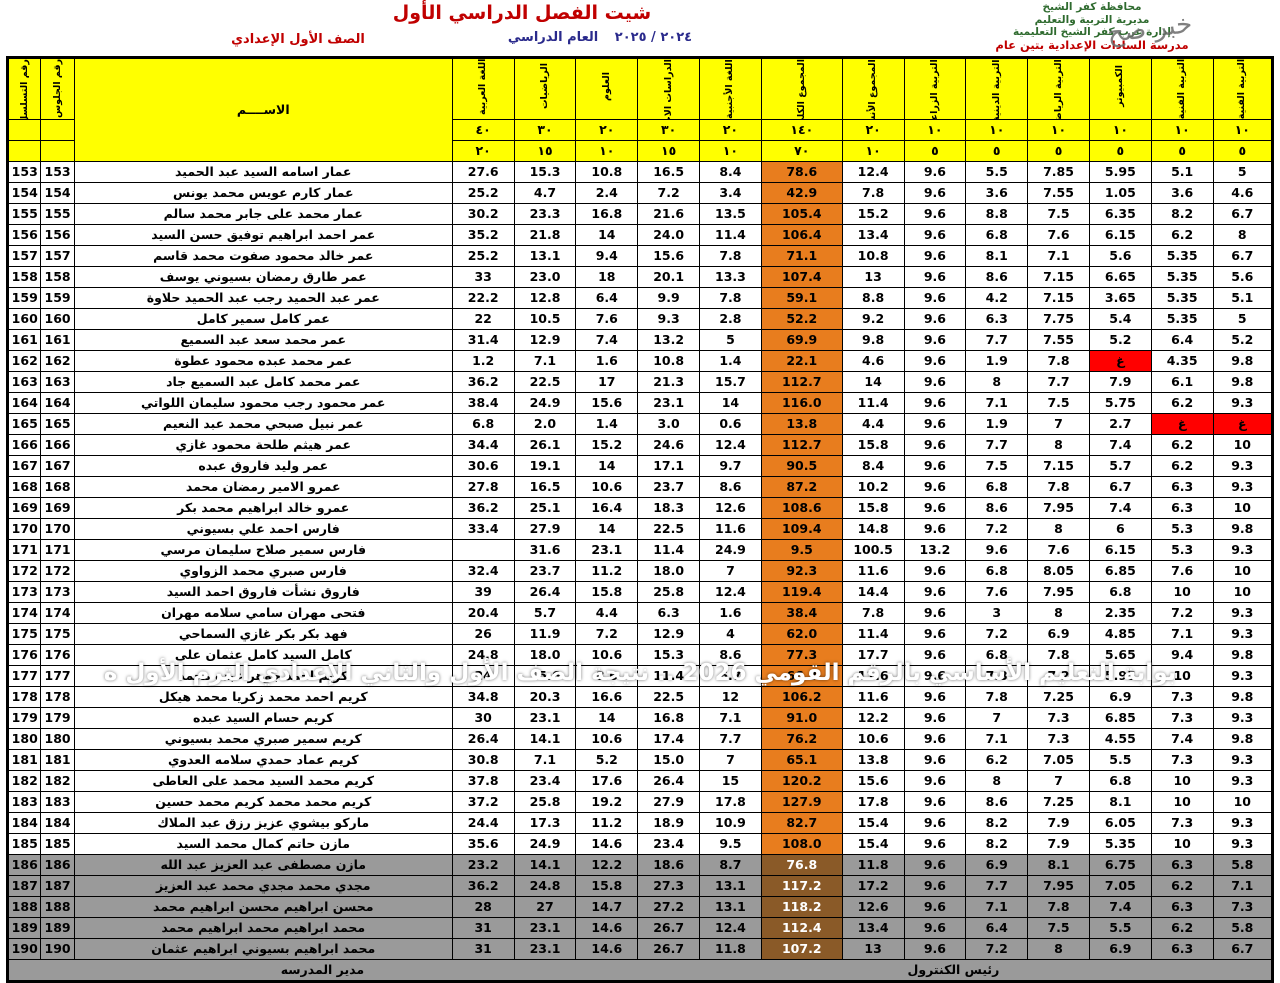  What do you see at coordinates (57, 676) in the screenshot?
I see `seat-number-cell: 177` at bounding box center [57, 676].